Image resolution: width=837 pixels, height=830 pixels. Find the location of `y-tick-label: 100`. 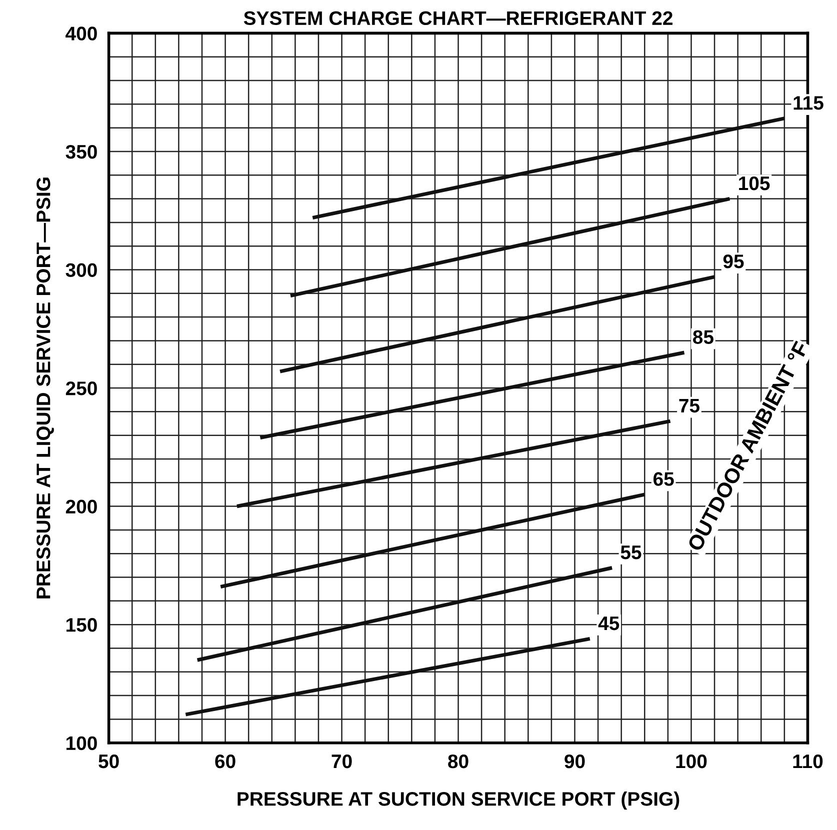

y-tick-label: 100 is located at coordinates (81, 743).